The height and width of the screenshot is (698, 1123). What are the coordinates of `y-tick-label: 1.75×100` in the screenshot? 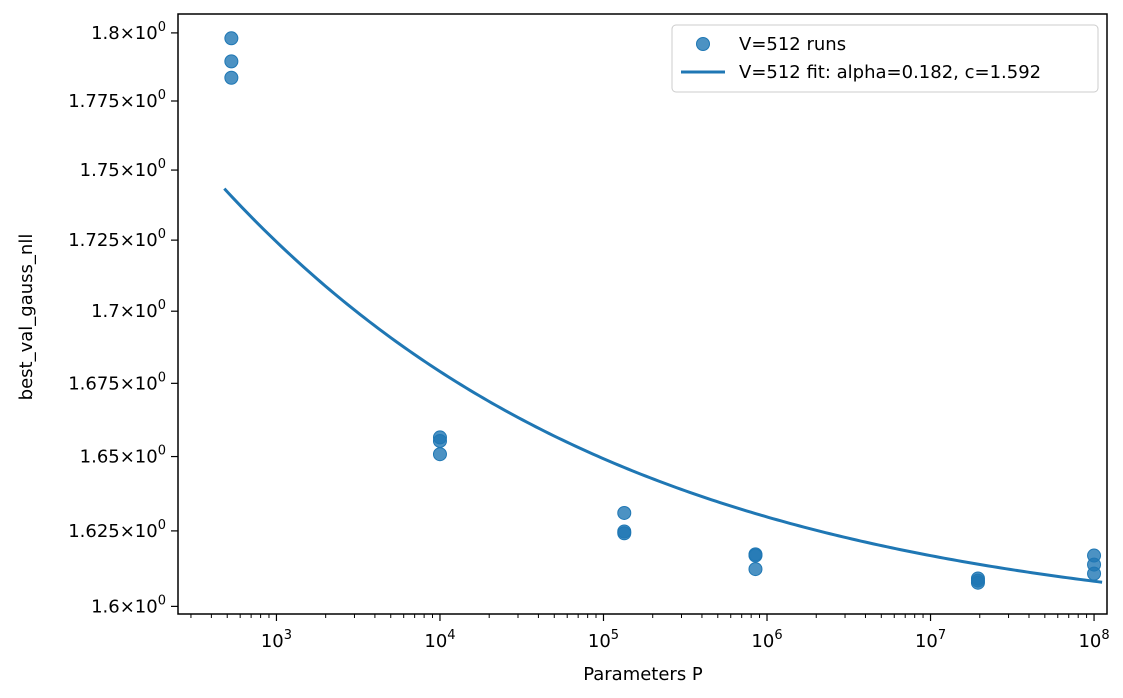 It's located at (123, 169).